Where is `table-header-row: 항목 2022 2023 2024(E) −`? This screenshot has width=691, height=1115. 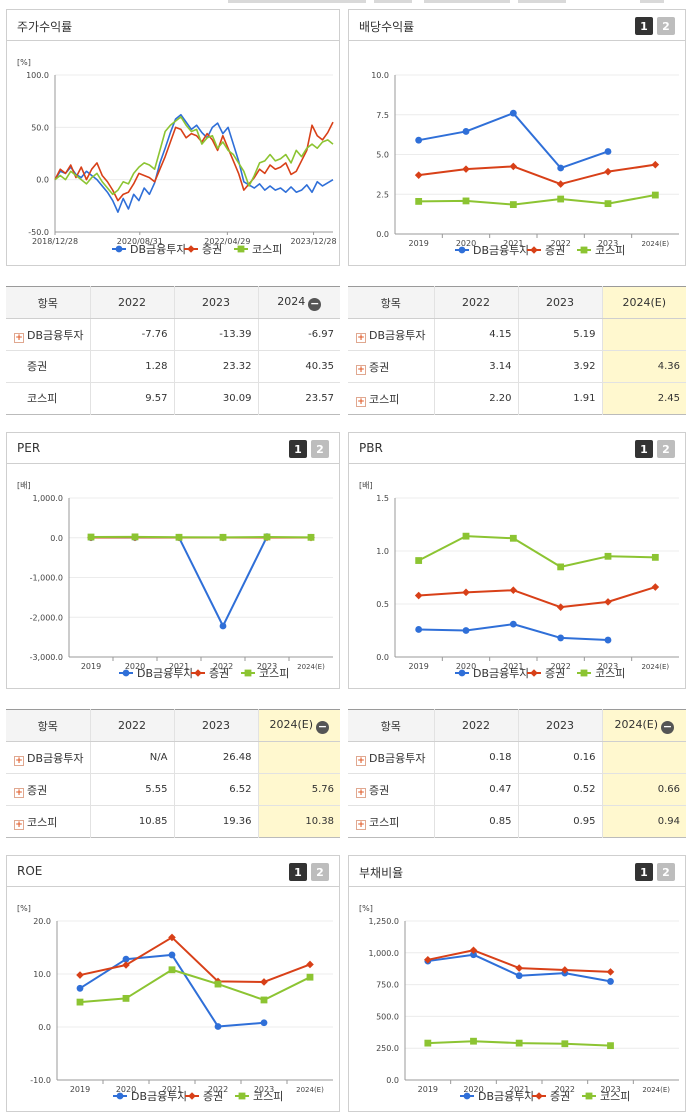 table-header-row: 항목 2022 2023 2024(E) − is located at coordinates (517, 725).